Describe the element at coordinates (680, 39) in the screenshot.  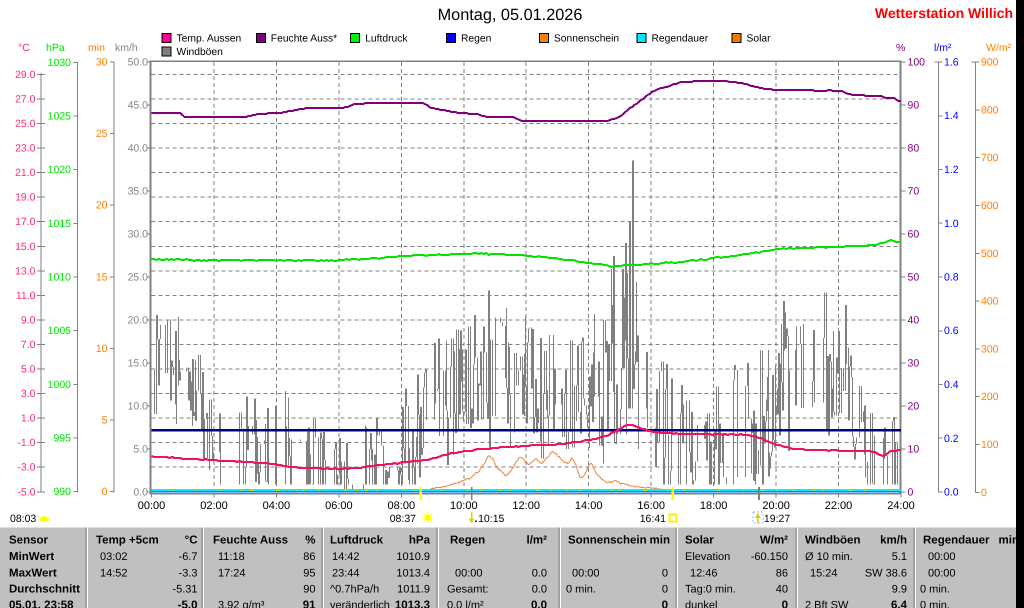
I see `svg-text: Regendauer` at that location.